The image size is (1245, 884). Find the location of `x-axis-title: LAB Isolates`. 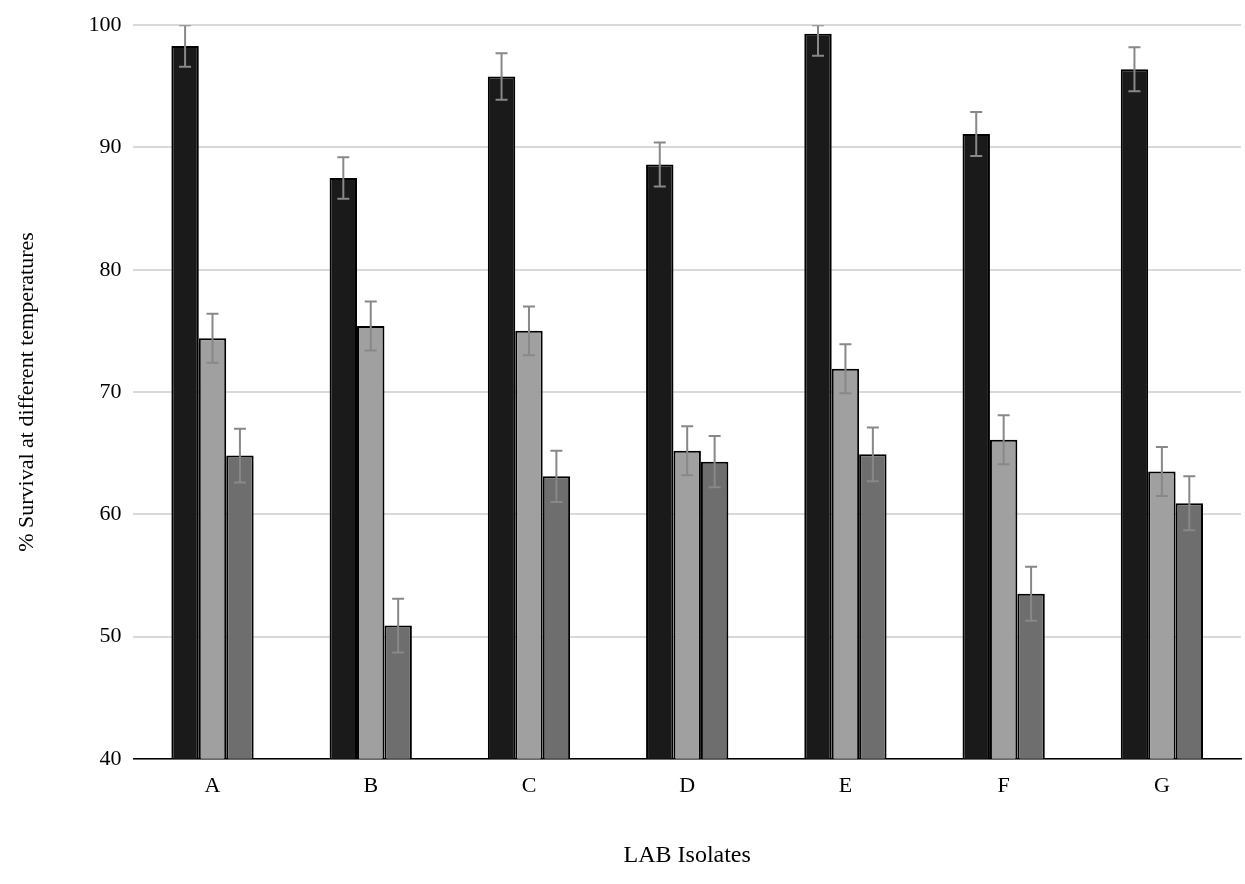

x-axis-title: LAB Isolates is located at coordinates (687, 853).